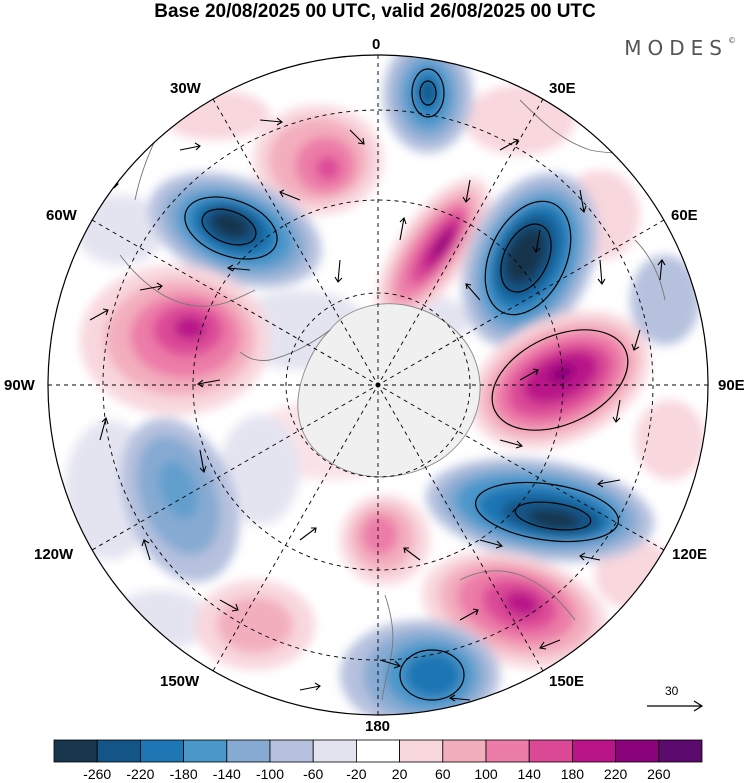  Describe the element at coordinates (183, 774) in the screenshot. I see `colorbar-tick-label: -180` at that location.